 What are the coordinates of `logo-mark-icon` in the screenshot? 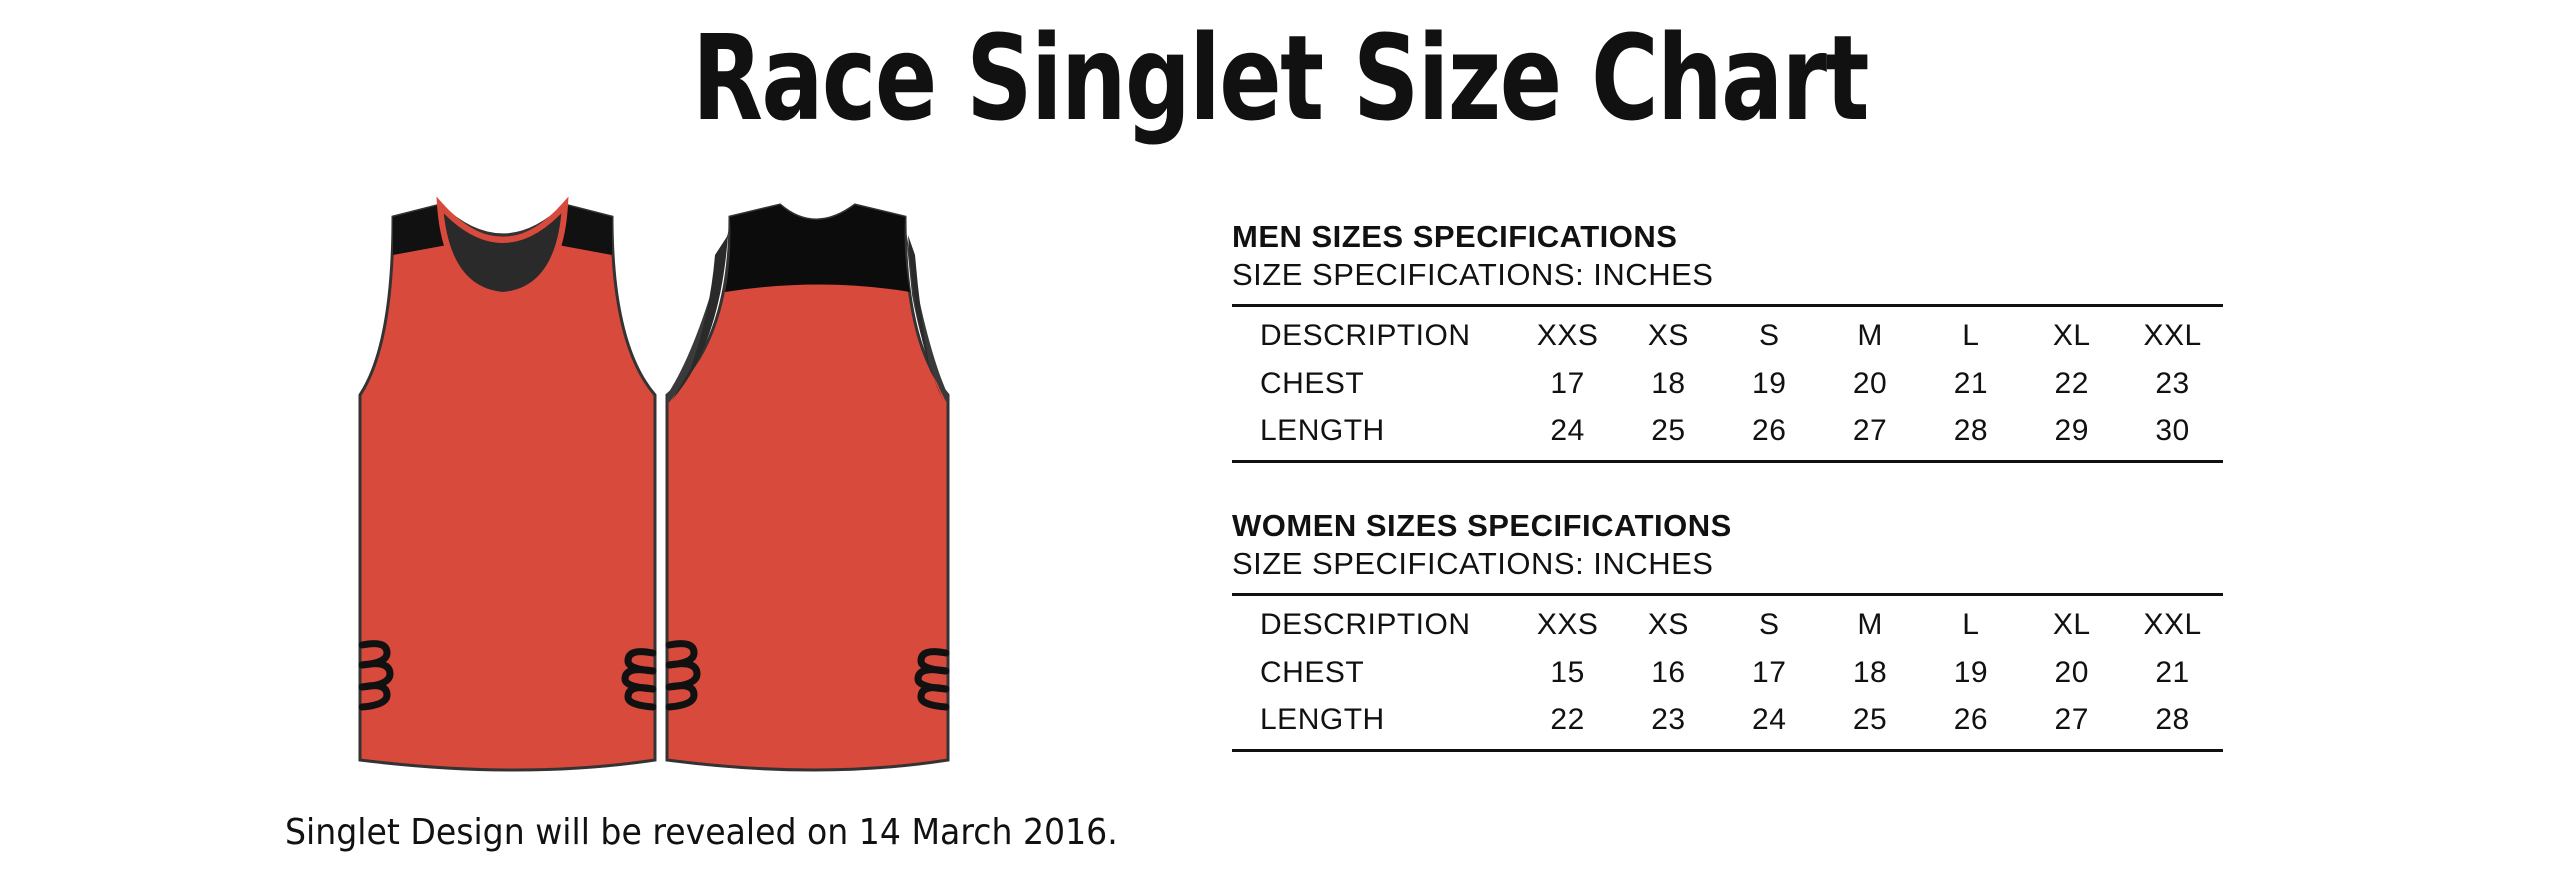 It's located at (376, 675).